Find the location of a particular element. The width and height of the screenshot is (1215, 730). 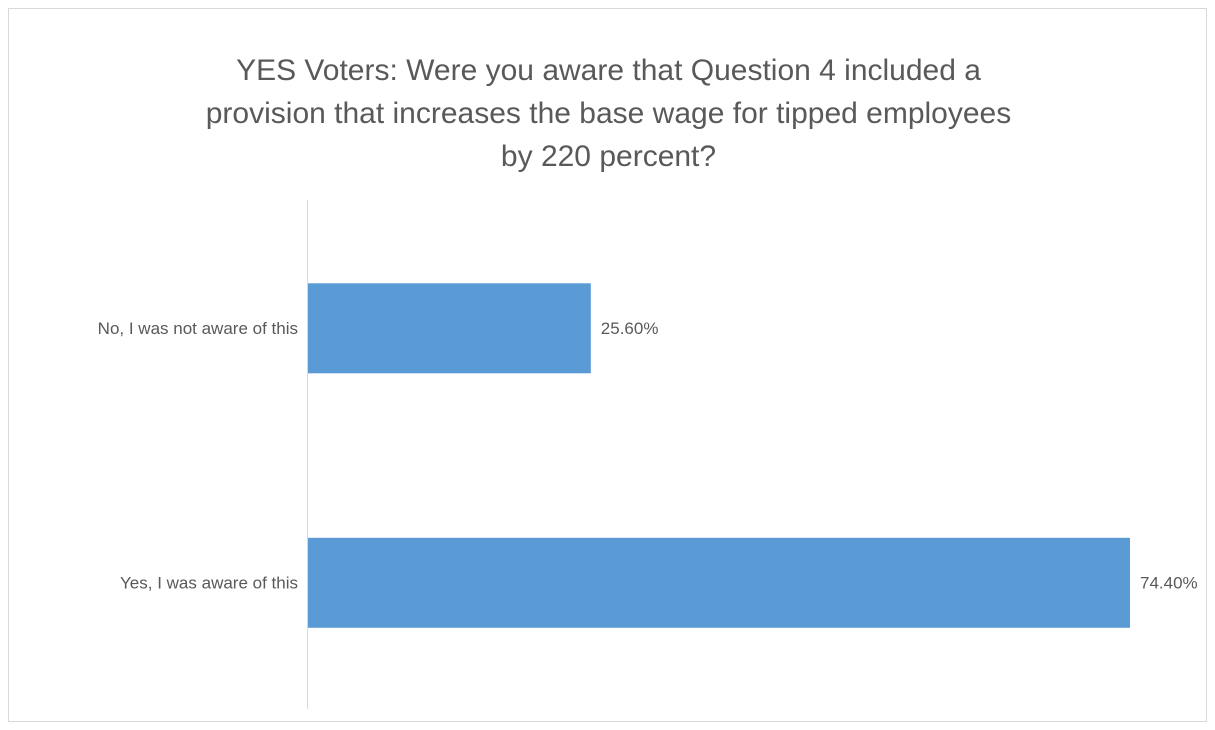

chart-title-line-3: by 220 percent? is located at coordinates (608, 156).